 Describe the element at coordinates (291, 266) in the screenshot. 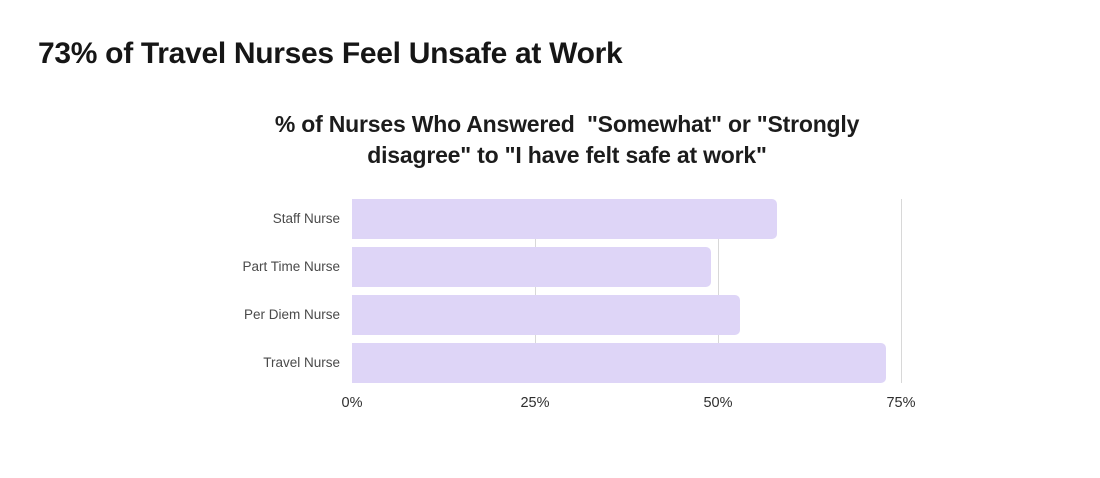

I see `category-label-part-time-nurse: Part Time Nurse` at that location.